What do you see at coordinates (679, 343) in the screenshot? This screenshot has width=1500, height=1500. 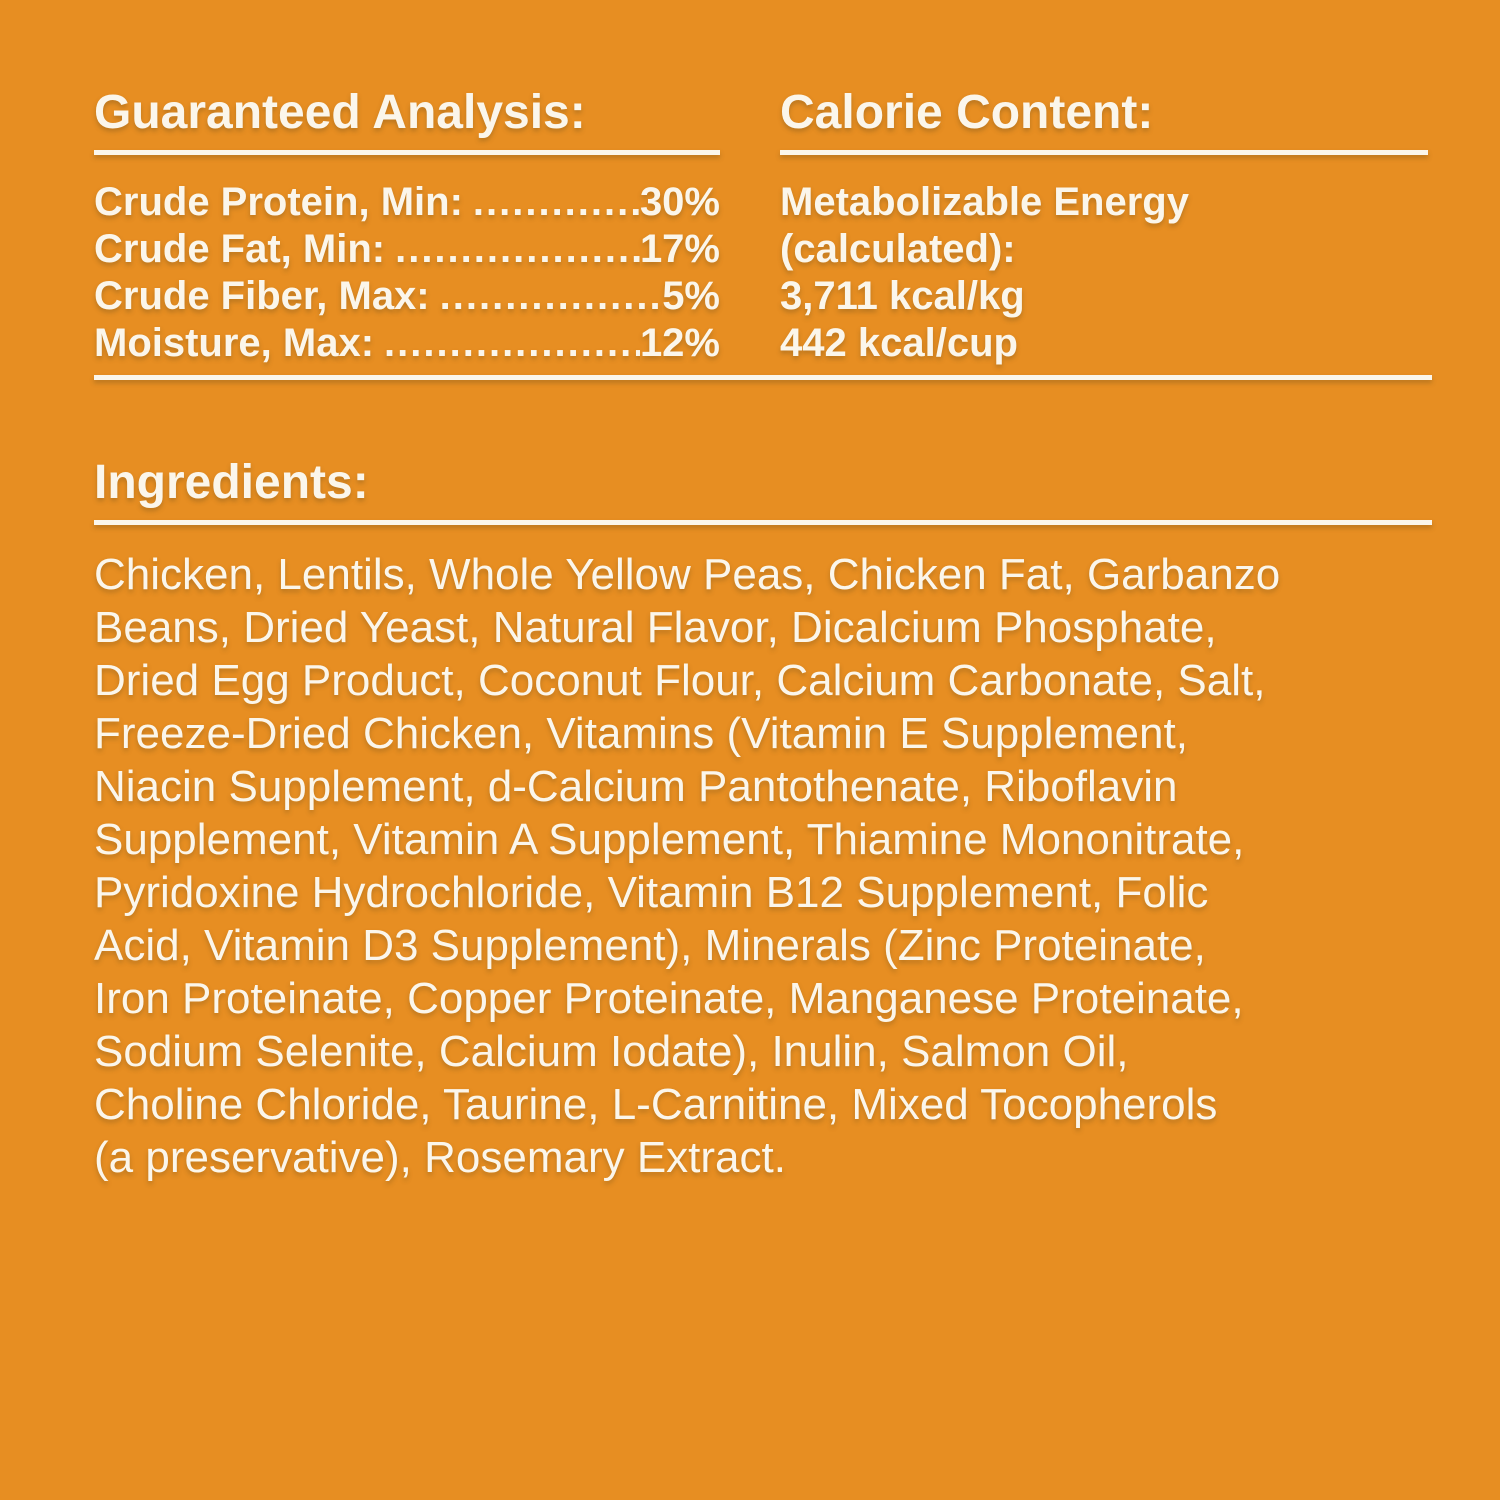 I see `analysis-value: 12%` at bounding box center [679, 343].